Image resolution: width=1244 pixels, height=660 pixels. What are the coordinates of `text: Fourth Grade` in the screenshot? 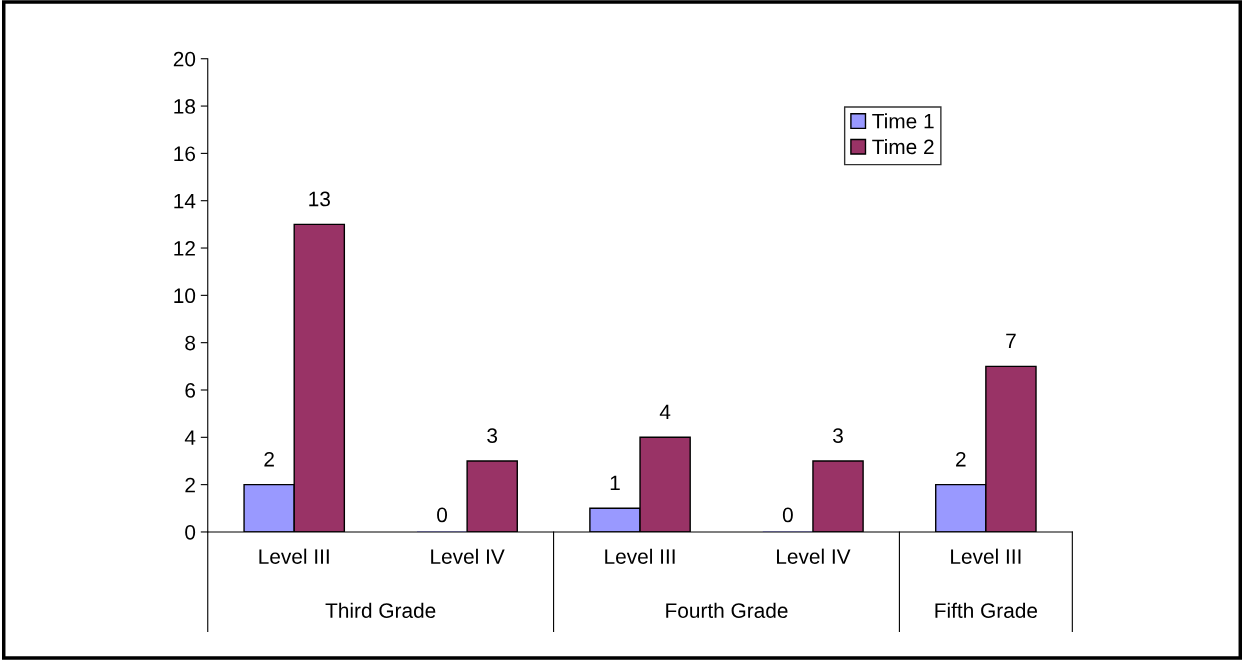 It's located at (727, 610).